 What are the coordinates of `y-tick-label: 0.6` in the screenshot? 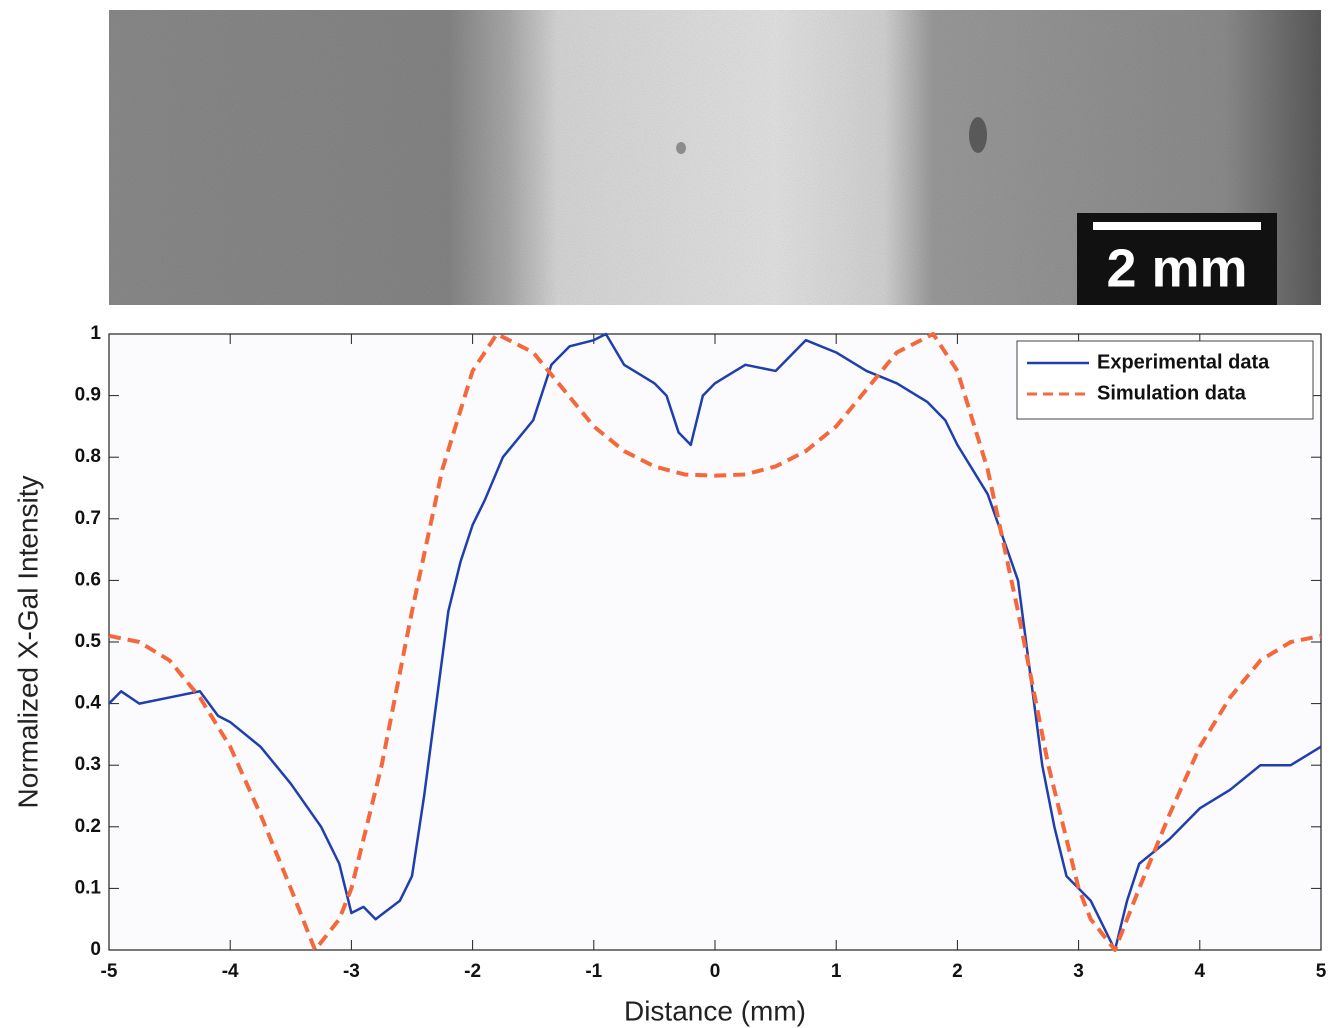 It's located at (88, 579).